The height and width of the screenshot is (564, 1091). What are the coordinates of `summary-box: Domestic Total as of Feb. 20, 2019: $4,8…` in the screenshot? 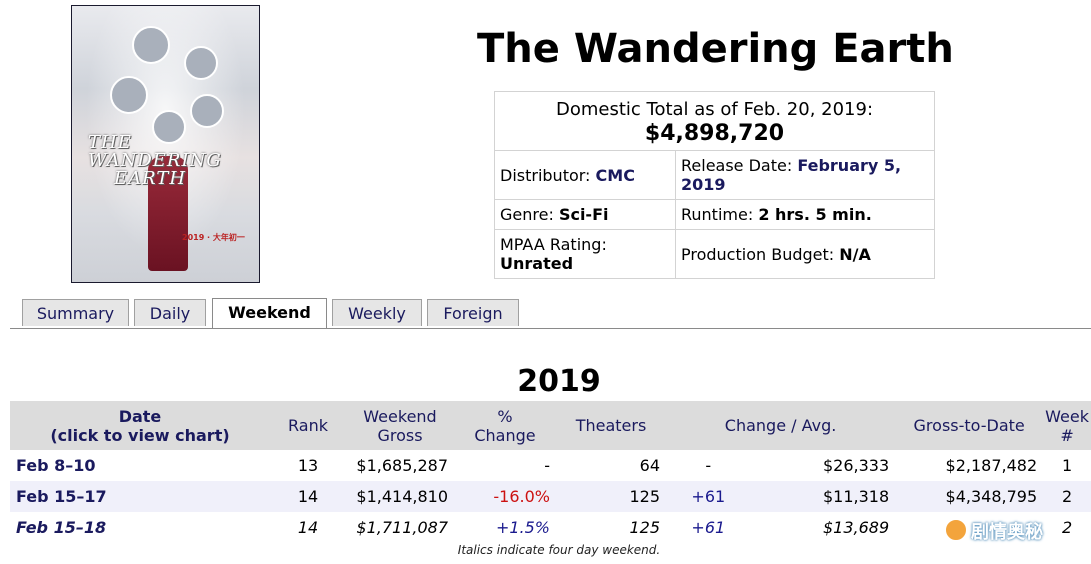 It's located at (714, 185).